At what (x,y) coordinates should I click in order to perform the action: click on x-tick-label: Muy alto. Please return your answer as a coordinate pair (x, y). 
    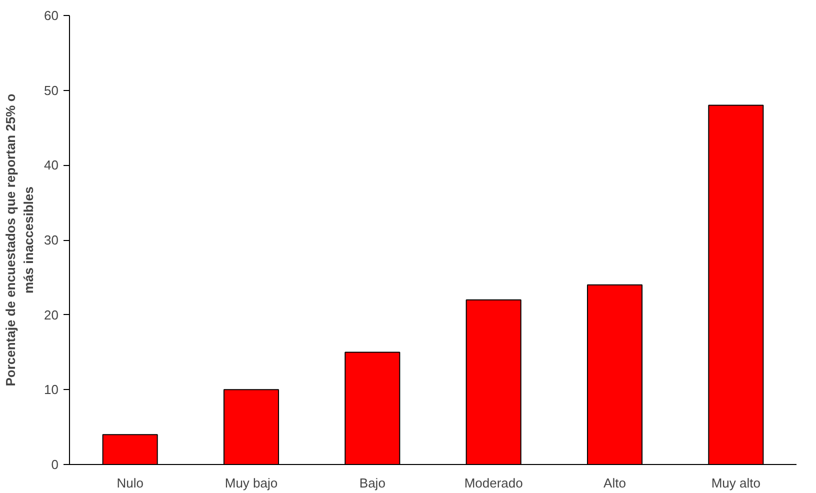
    Looking at the image, I should click on (735, 483).